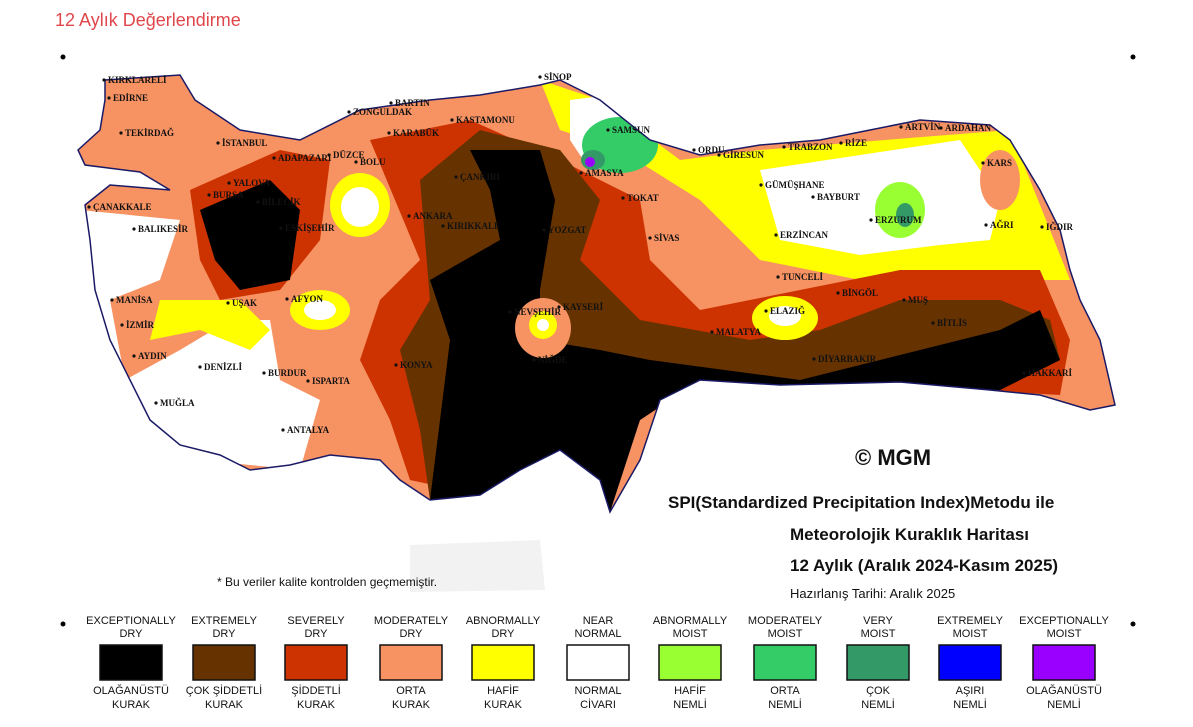 The width and height of the screenshot is (1193, 727). I want to click on city-label: EDİRNE, so click(130, 98).